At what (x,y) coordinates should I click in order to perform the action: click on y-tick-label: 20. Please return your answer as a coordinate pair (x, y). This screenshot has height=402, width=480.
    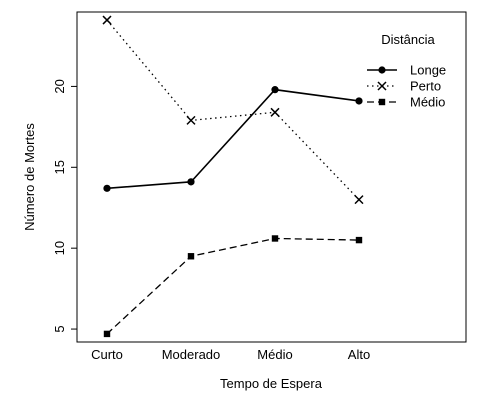
    Looking at the image, I should click on (59, 86).